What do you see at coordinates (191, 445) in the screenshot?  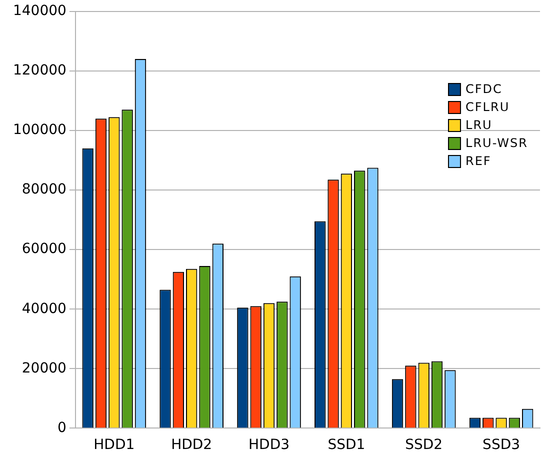 I see `x-tick-label: HDD2` at bounding box center [191, 445].